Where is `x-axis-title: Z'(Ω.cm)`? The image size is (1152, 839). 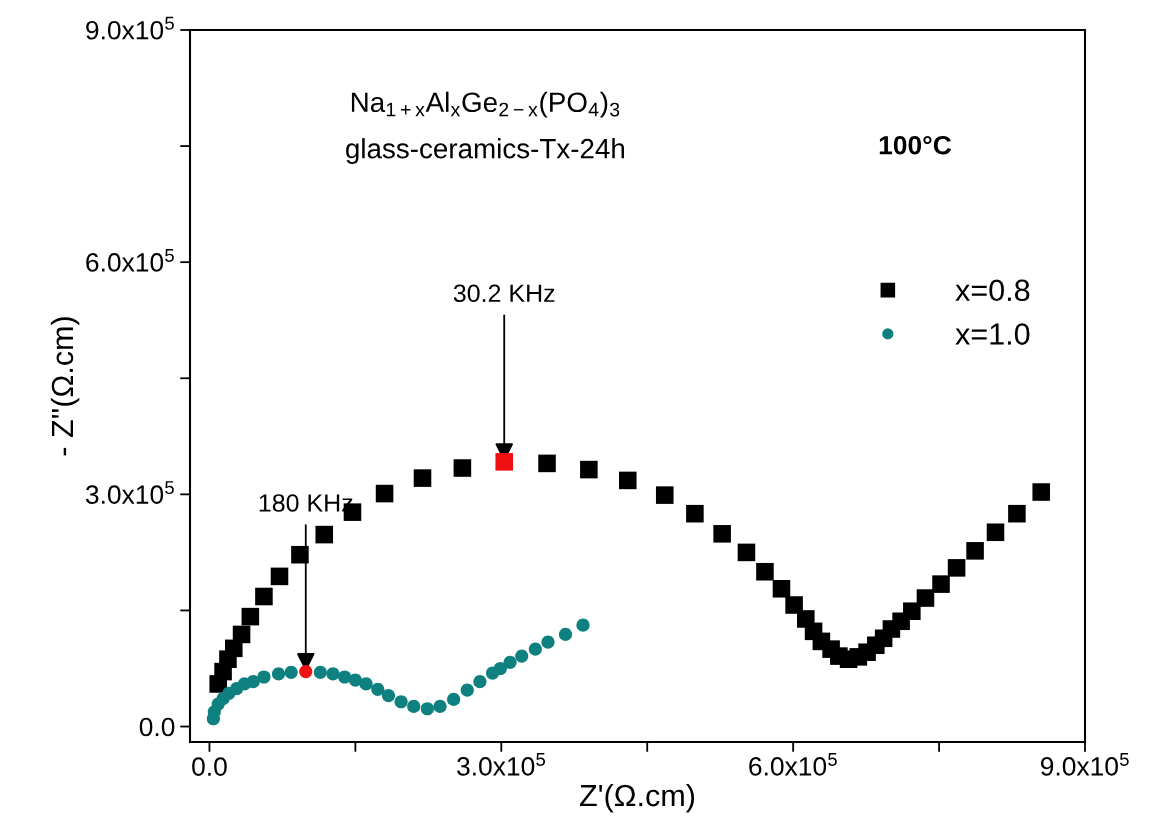 x-axis-title: Z'(Ω.cm) is located at coordinates (637, 798).